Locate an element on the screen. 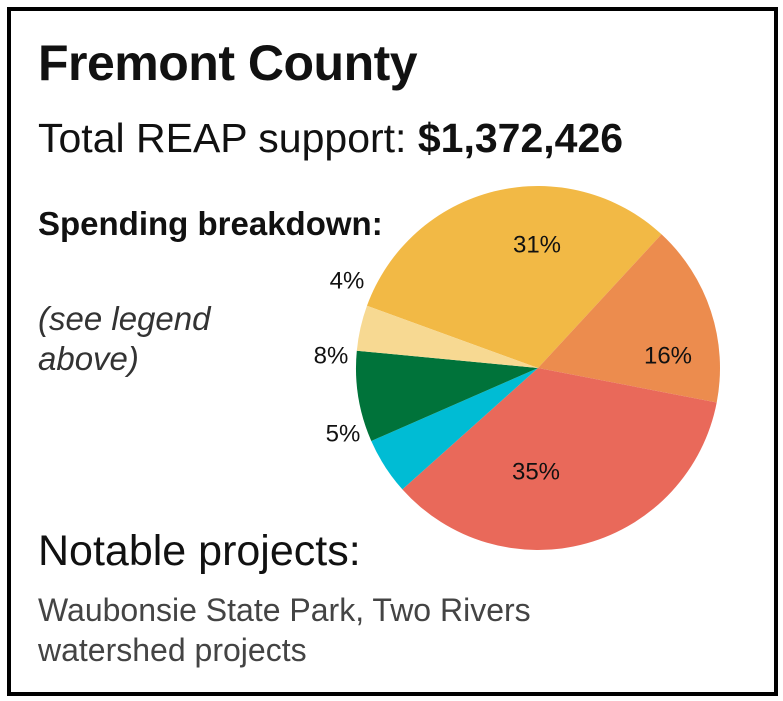 The height and width of the screenshot is (701, 783). breakdown-note: (see legend above) is located at coordinates (124, 338).